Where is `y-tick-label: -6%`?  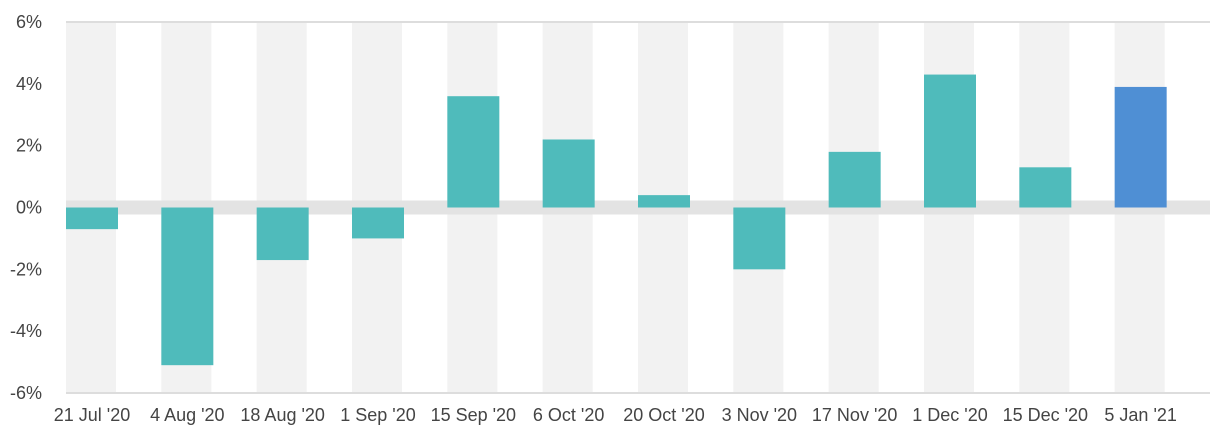 y-tick-label: -6% is located at coordinates (26, 393).